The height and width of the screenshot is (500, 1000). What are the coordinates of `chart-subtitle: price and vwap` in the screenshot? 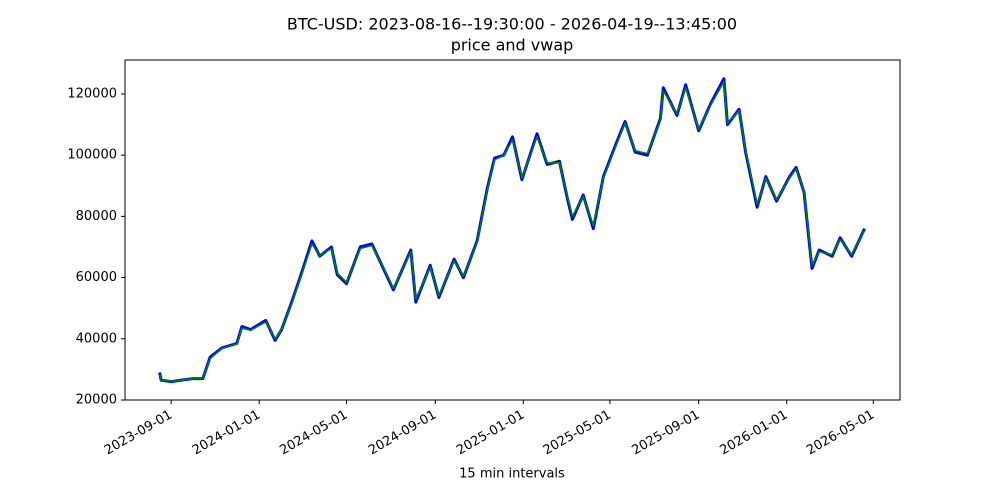 It's located at (512, 45).